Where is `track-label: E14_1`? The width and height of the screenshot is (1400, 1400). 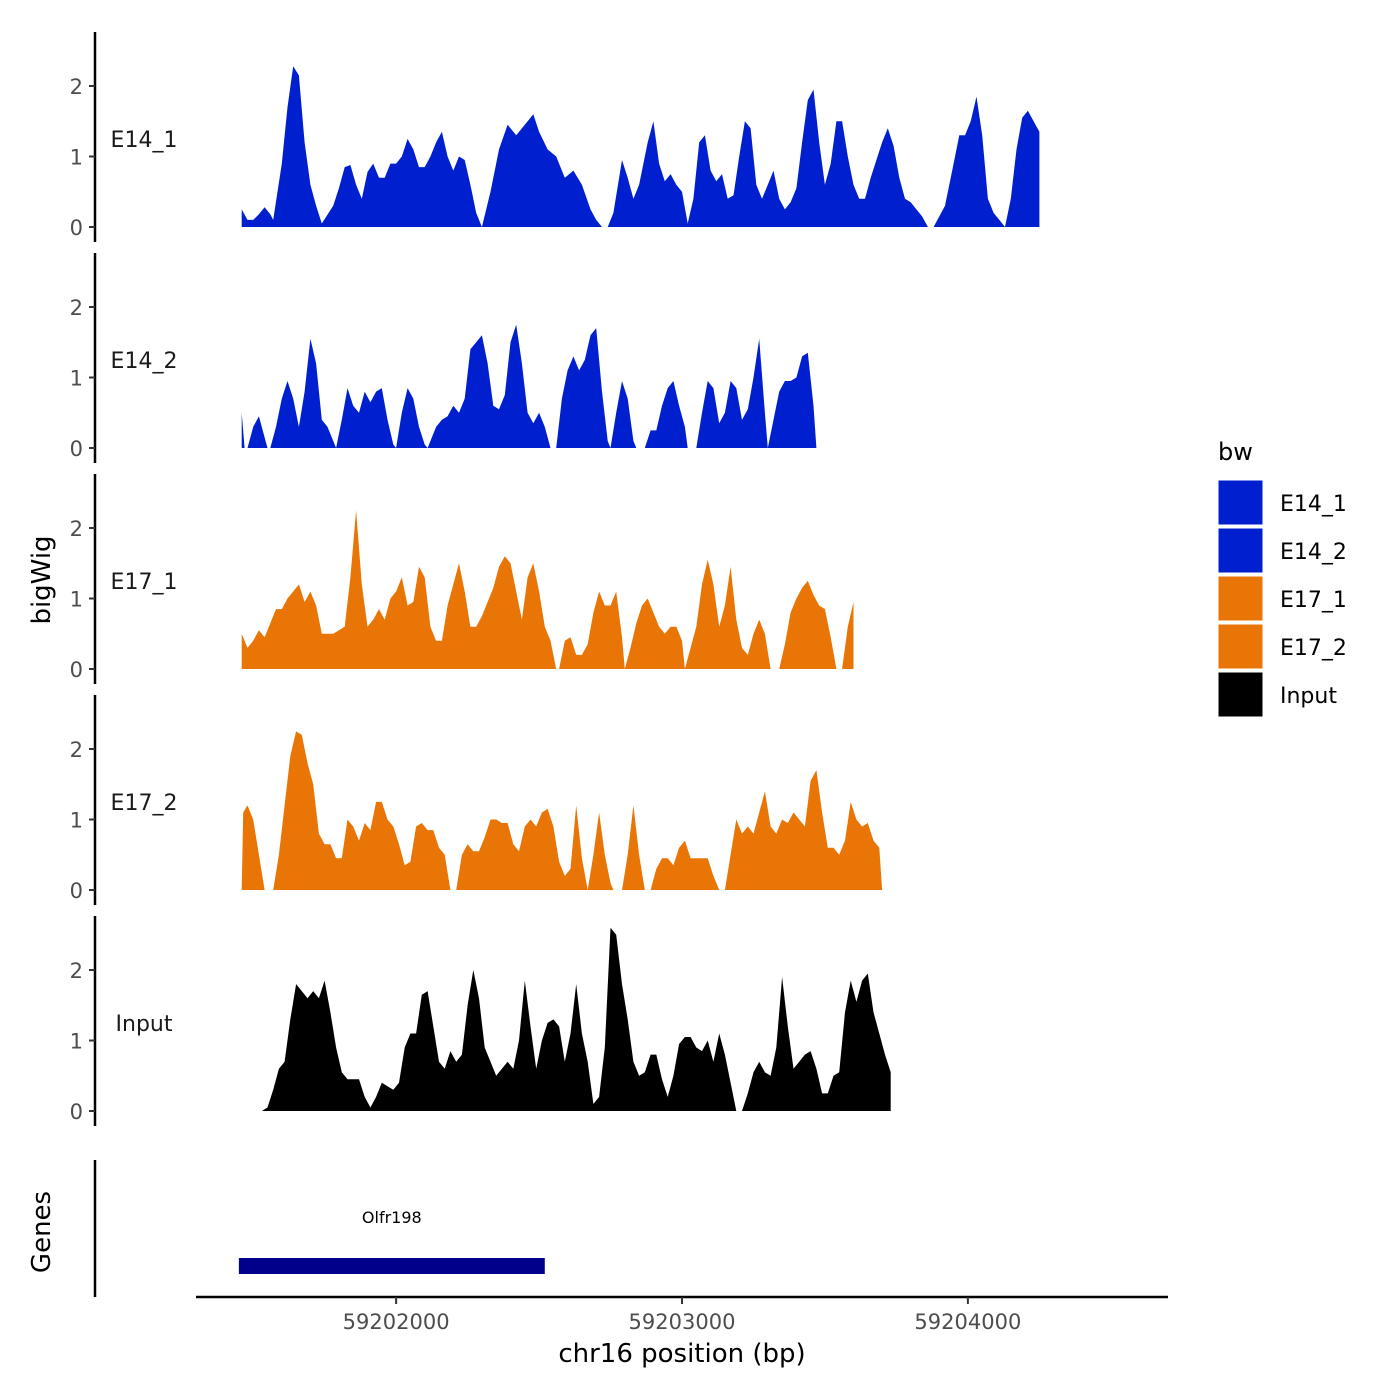 track-label: E14_1 is located at coordinates (144, 140).